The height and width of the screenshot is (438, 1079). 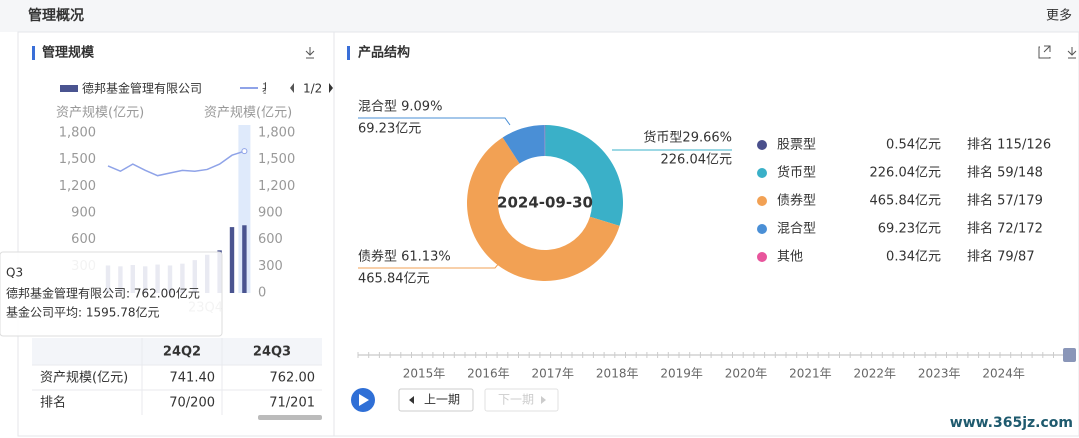 I want to click on legend-rank: 排名 59/148, so click(x=1005, y=173).